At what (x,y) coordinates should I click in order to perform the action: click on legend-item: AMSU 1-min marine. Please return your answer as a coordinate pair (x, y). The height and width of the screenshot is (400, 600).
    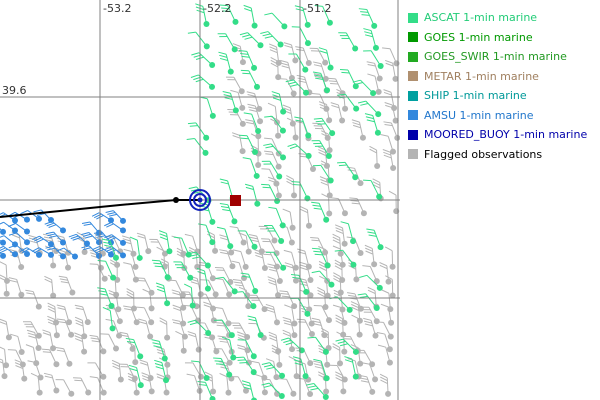
    Looking at the image, I should click on (503, 116).